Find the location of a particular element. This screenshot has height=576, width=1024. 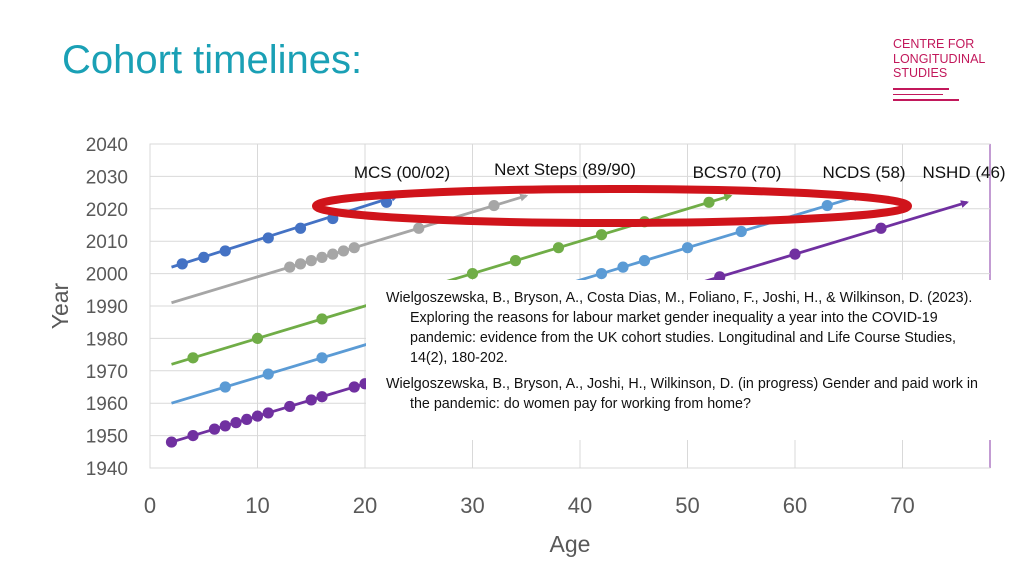

x-tick-label: 20 is located at coordinates (365, 505).